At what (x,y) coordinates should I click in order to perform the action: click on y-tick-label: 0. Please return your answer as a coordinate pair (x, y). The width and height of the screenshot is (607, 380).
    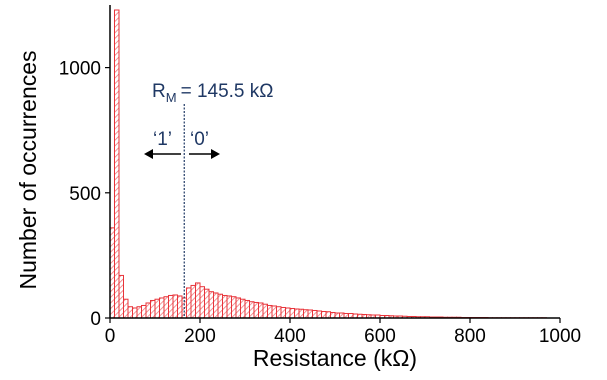
    Looking at the image, I should click on (95, 319).